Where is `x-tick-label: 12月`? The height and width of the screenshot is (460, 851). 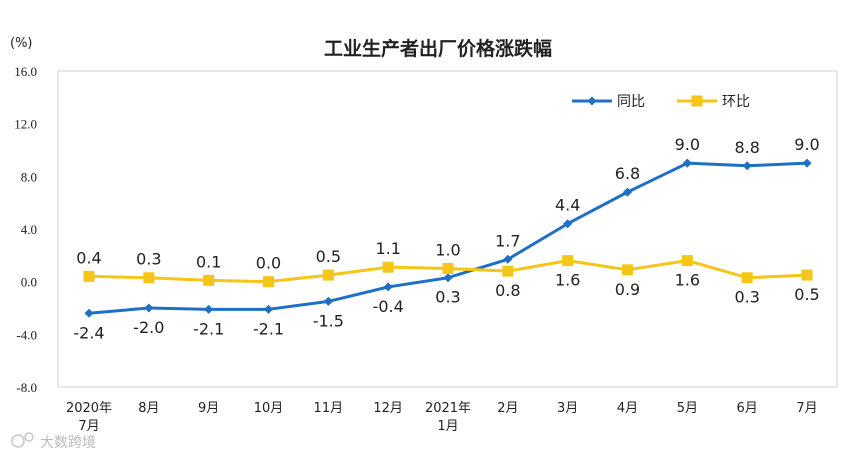 x-tick-label: 12月 is located at coordinates (388, 408).